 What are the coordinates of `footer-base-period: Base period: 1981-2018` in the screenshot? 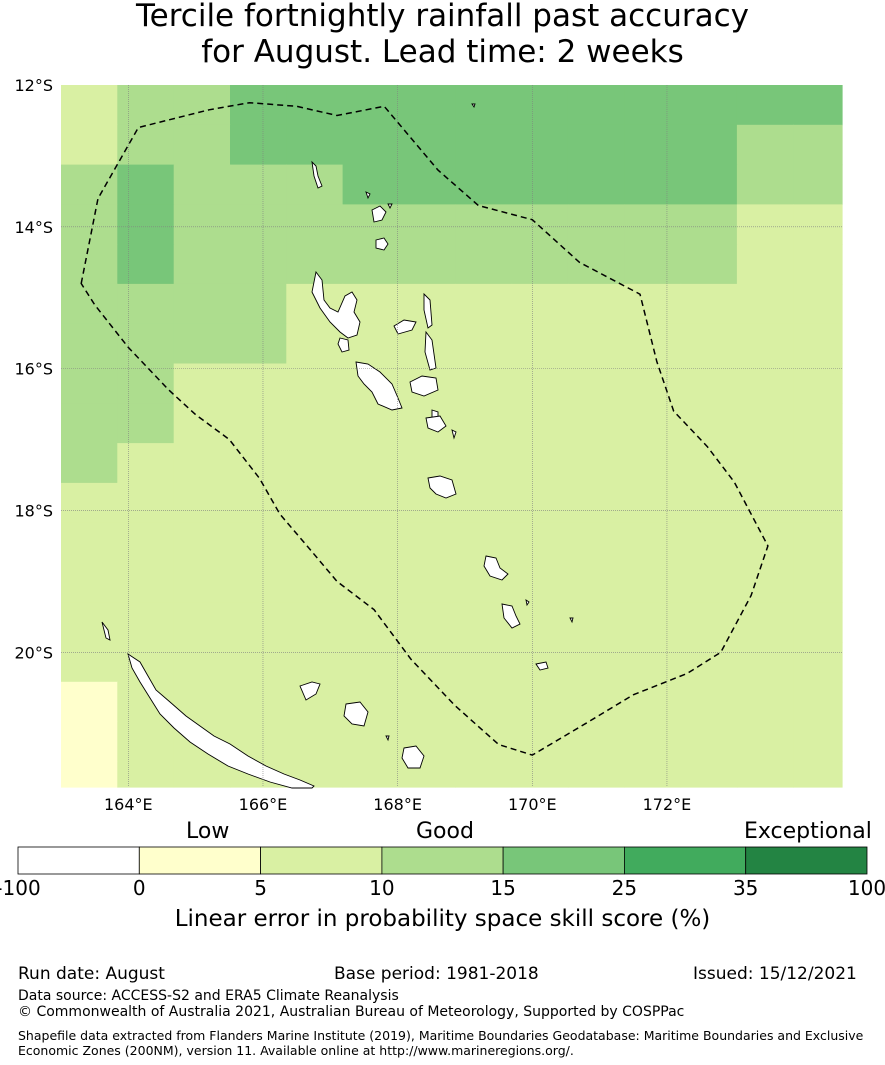 It's located at (436, 974).